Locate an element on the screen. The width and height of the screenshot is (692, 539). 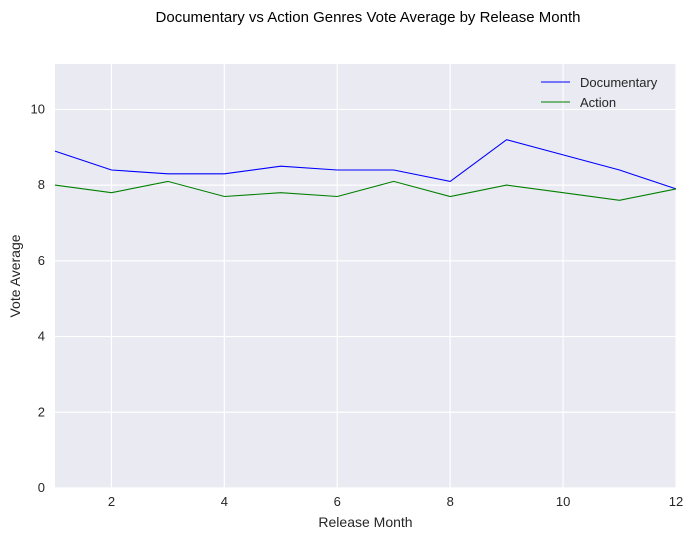
x-tick-label: 10 is located at coordinates (563, 501).